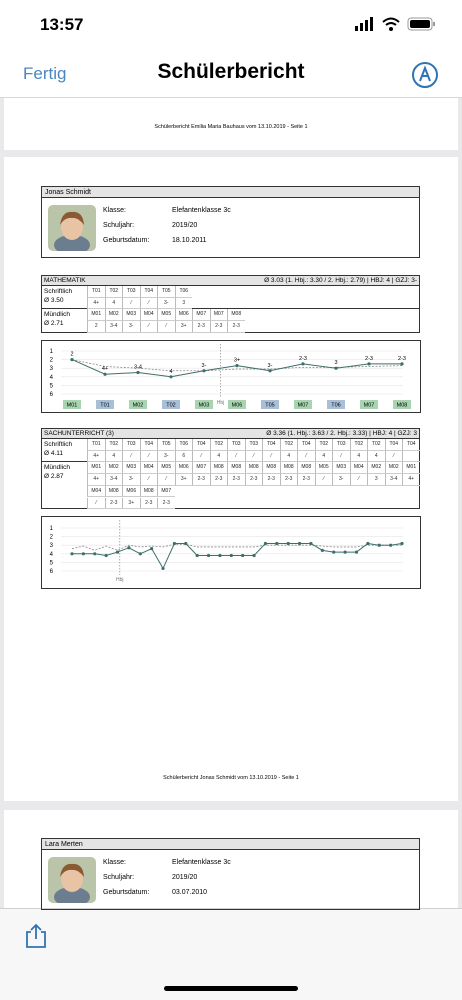 The image size is (462, 1000). I want to click on row-group, so click(230, 486).